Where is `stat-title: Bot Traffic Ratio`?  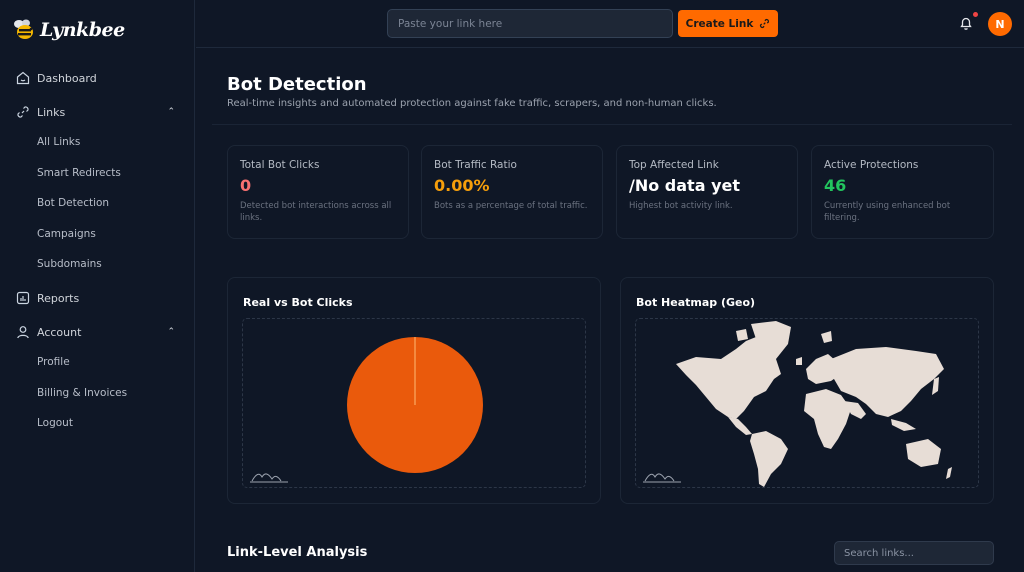 stat-title: Bot Traffic Ratio is located at coordinates (475, 165).